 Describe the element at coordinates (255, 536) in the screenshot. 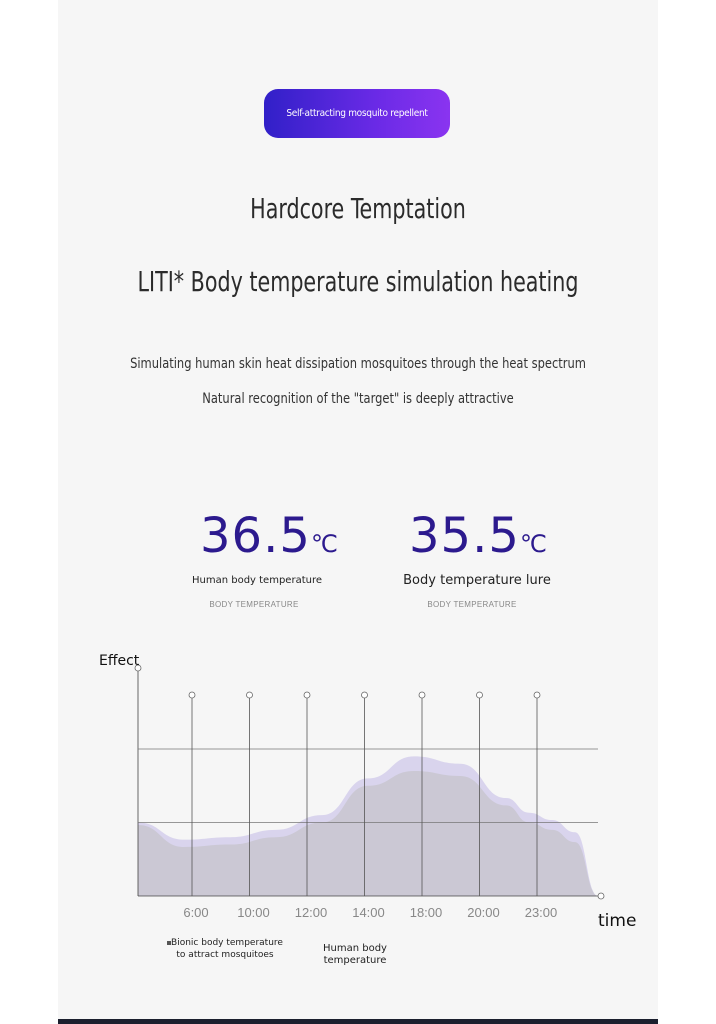

I see `human-temperature-number: 36.5` at that location.